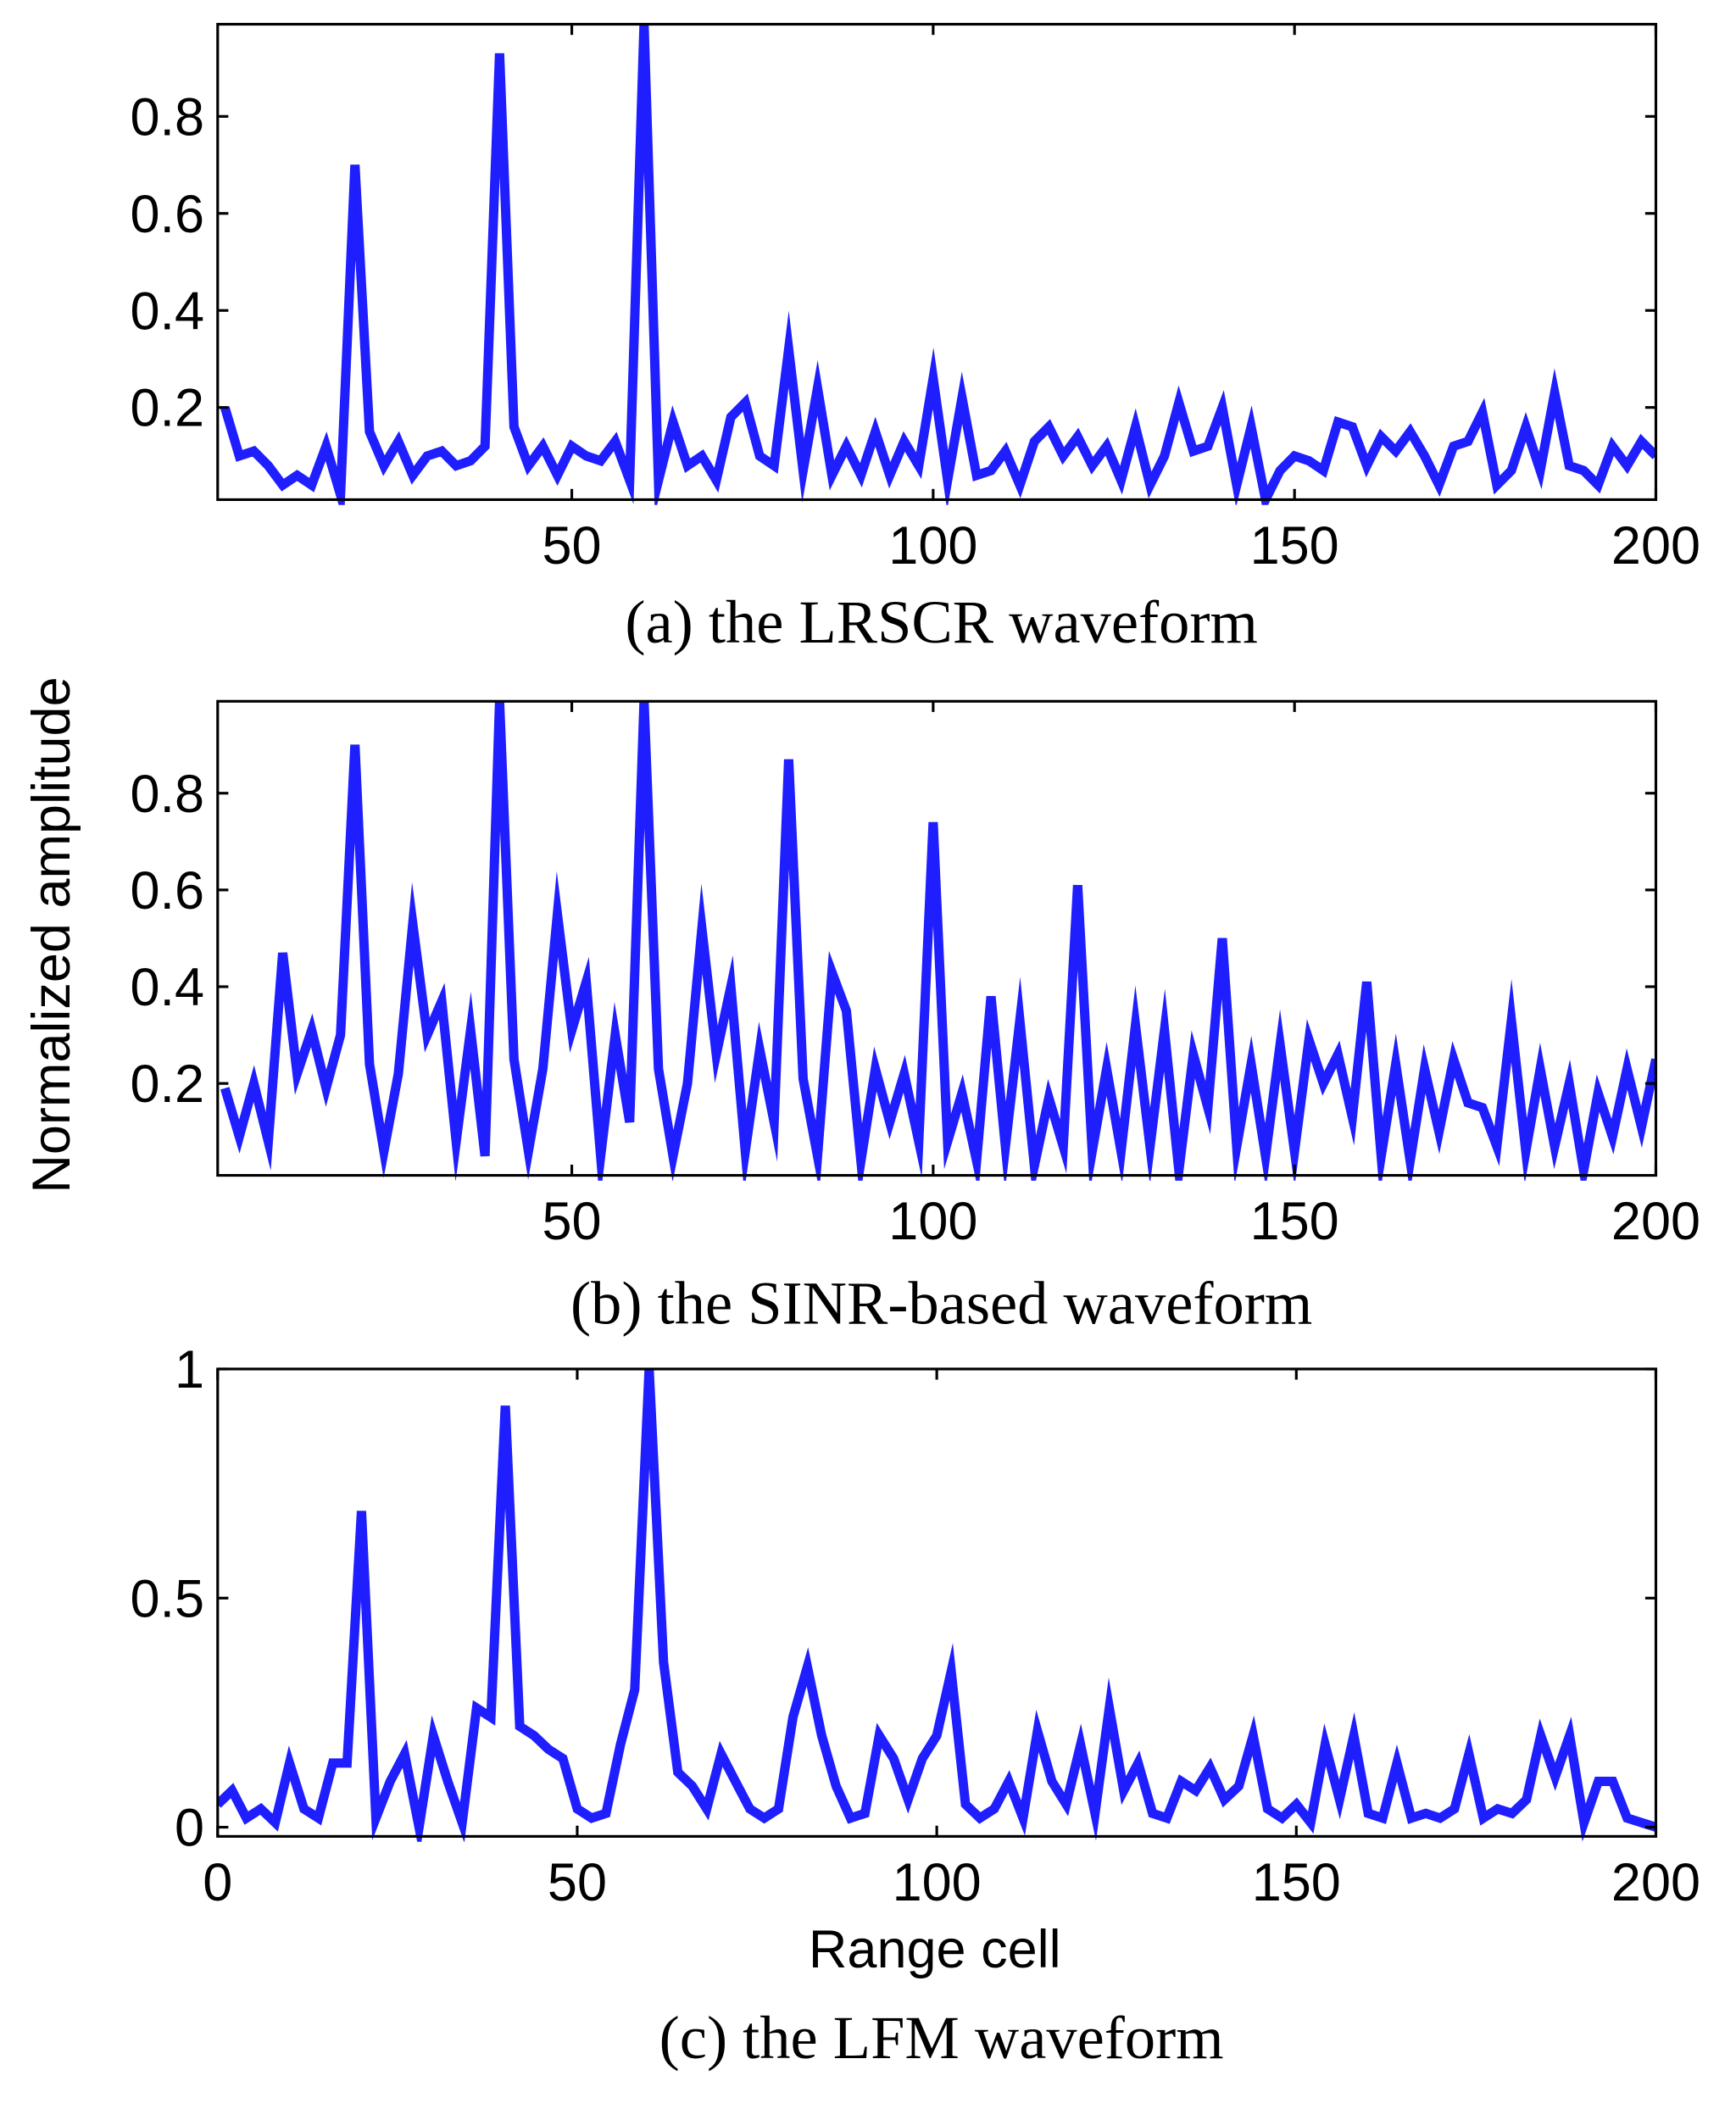 Image resolution: width=1736 pixels, height=2109 pixels. Describe the element at coordinates (217, 1882) in the screenshot. I see `x-tick-label: 0` at that location.